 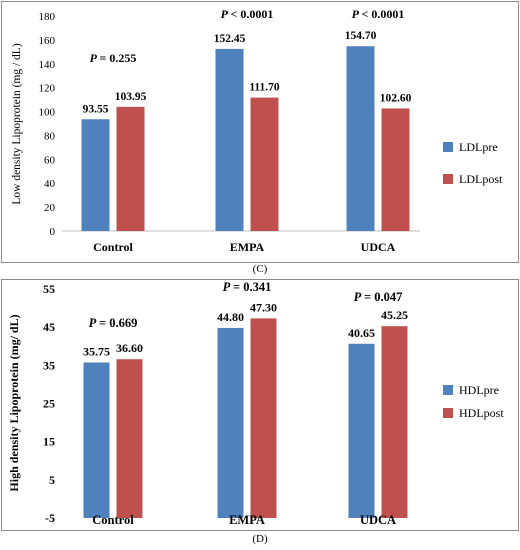 What do you see at coordinates (247, 72) in the screenshot?
I see `panel-c-value-labels: 93.55 103.95 152.45 111.70 154.70 102.60` at bounding box center [247, 72].